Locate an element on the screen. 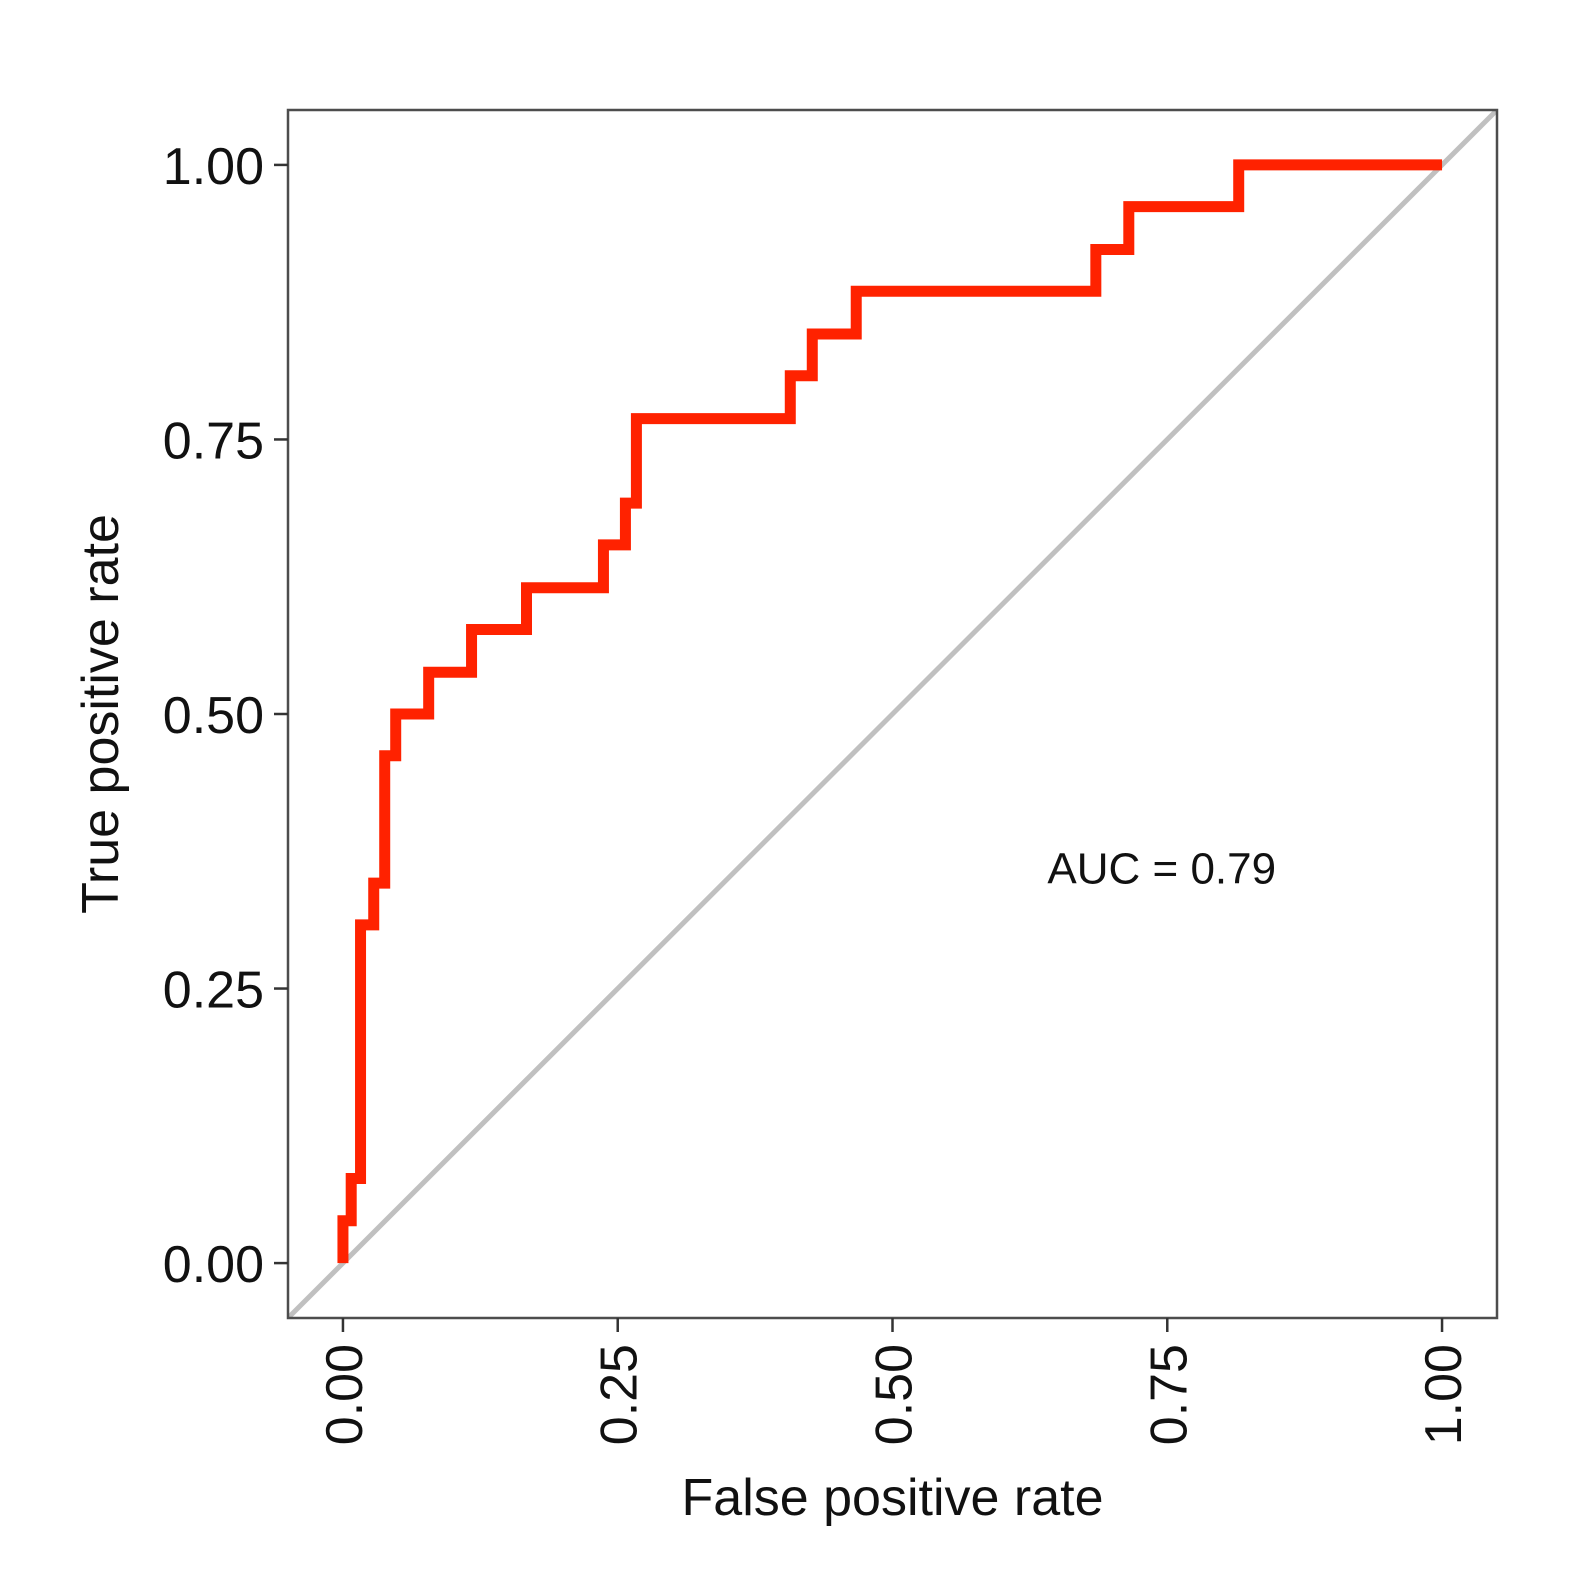 This screenshot has height=1570, width=1578. x-tick-label: 1.00 is located at coordinates (1444, 1394).